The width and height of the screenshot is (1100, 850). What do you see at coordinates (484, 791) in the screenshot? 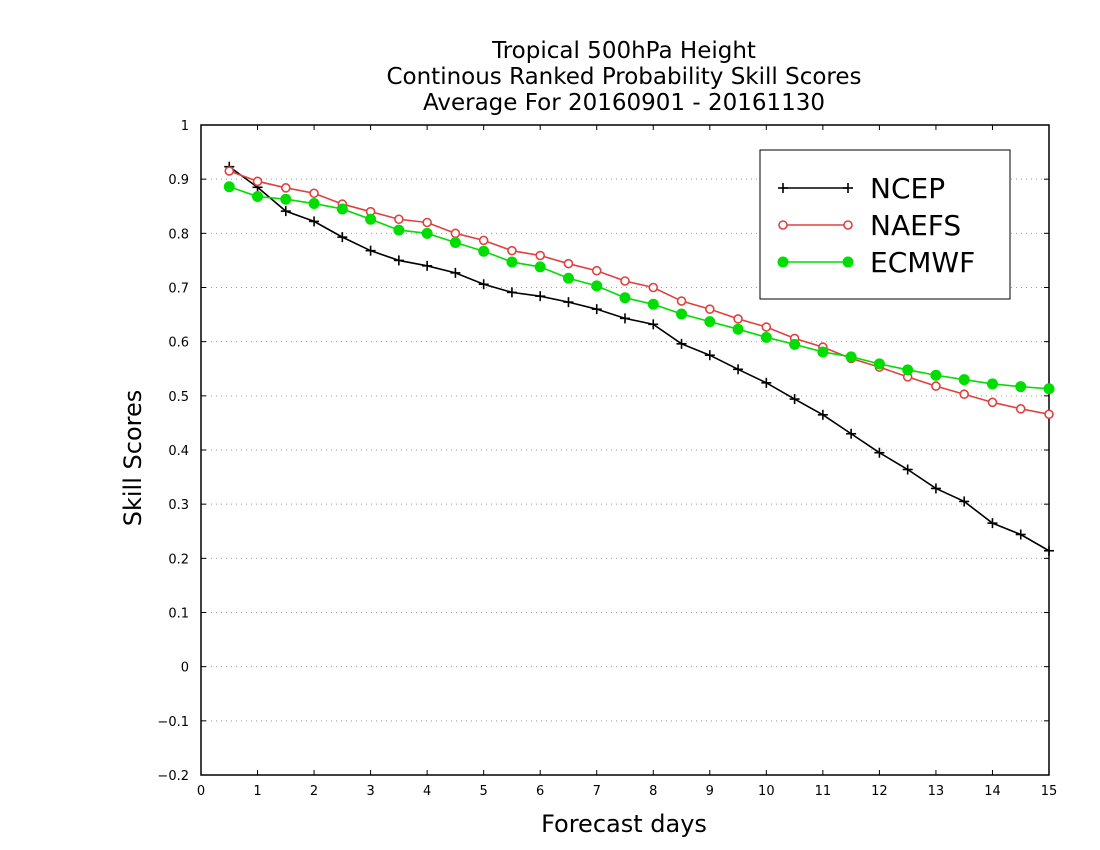
I see `x-tick-label: 5` at bounding box center [484, 791].